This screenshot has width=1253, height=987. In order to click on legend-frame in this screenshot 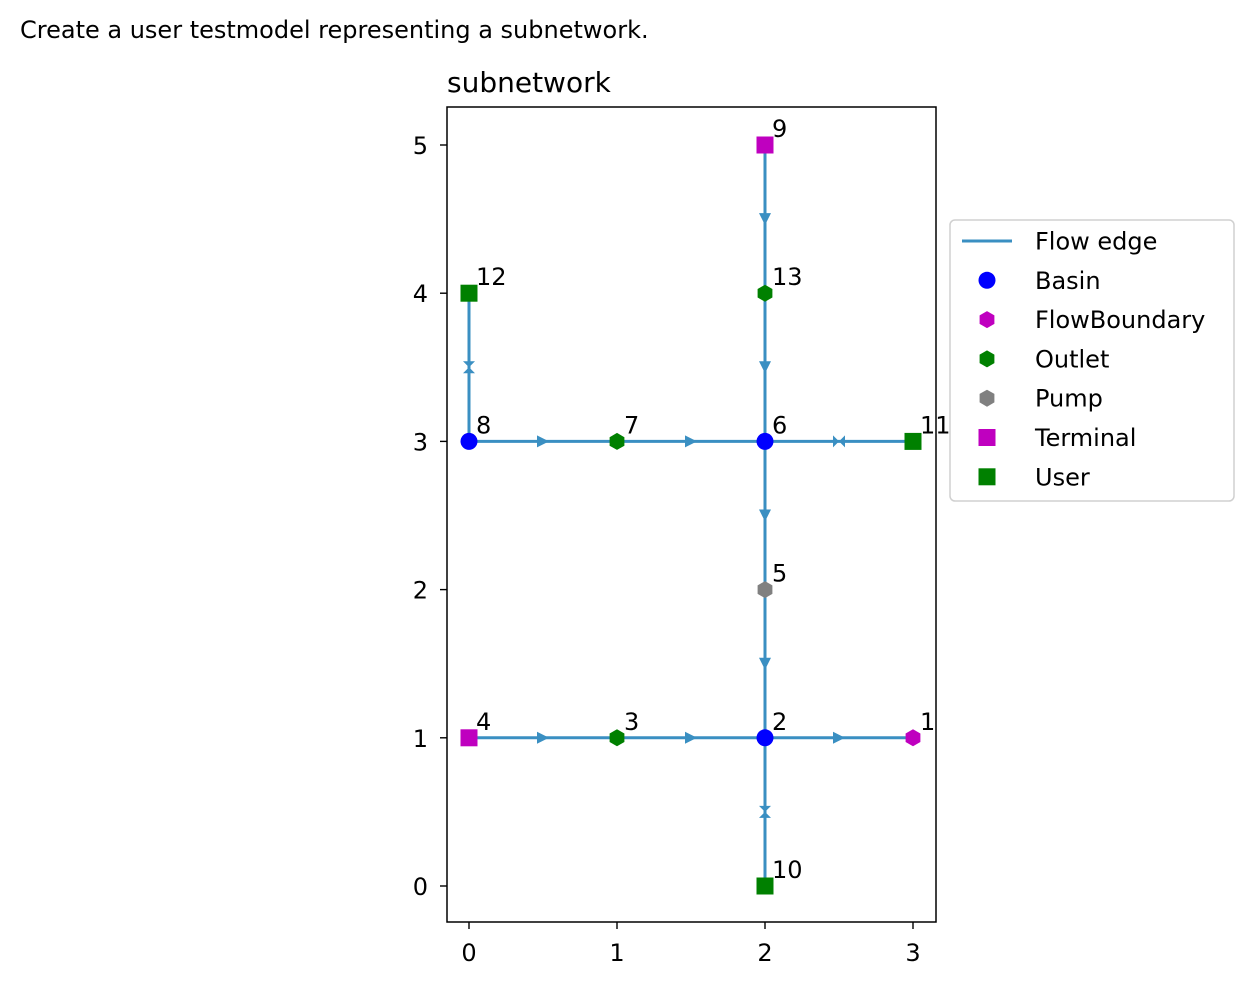, I will do `click(1092, 360)`.